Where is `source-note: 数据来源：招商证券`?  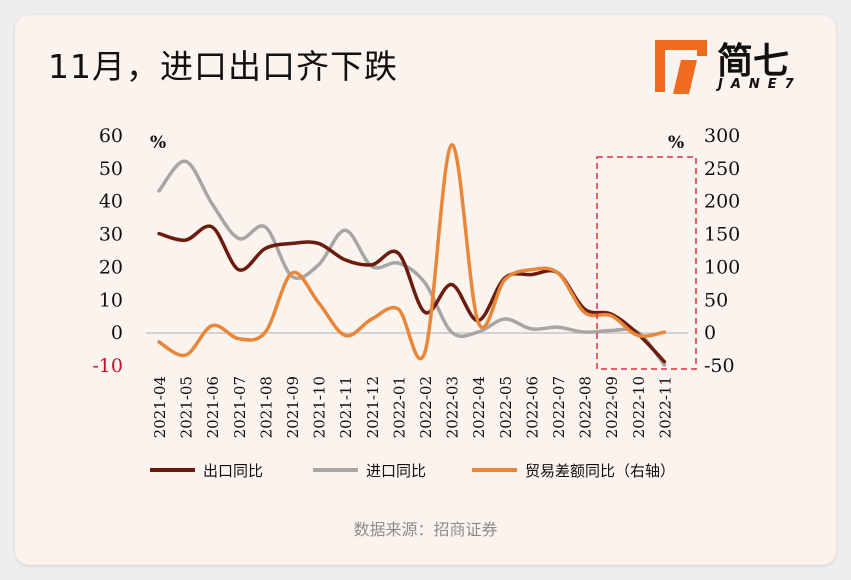 source-note: 数据来源：招商证券 is located at coordinates (425, 529).